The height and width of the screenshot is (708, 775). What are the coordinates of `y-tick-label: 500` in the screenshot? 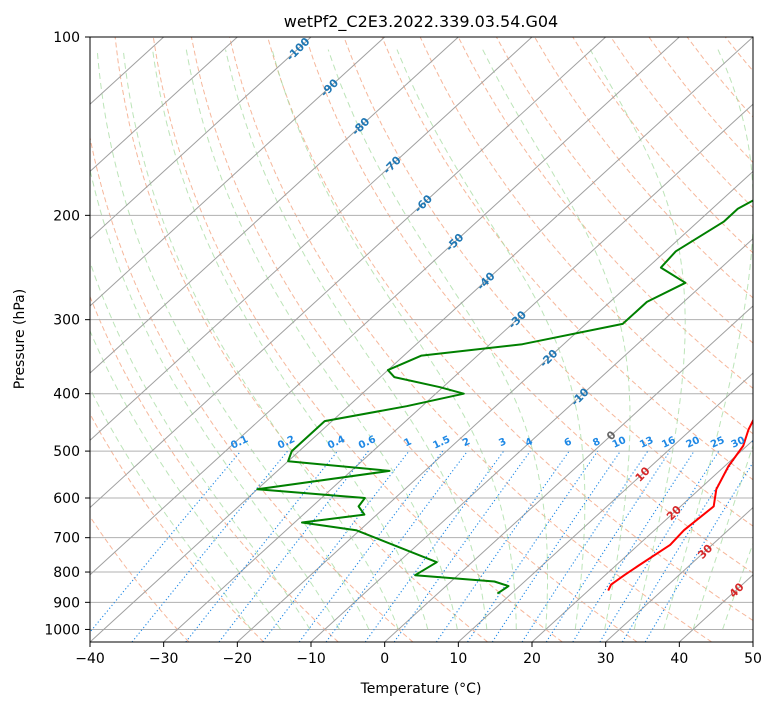 It's located at (66, 452).